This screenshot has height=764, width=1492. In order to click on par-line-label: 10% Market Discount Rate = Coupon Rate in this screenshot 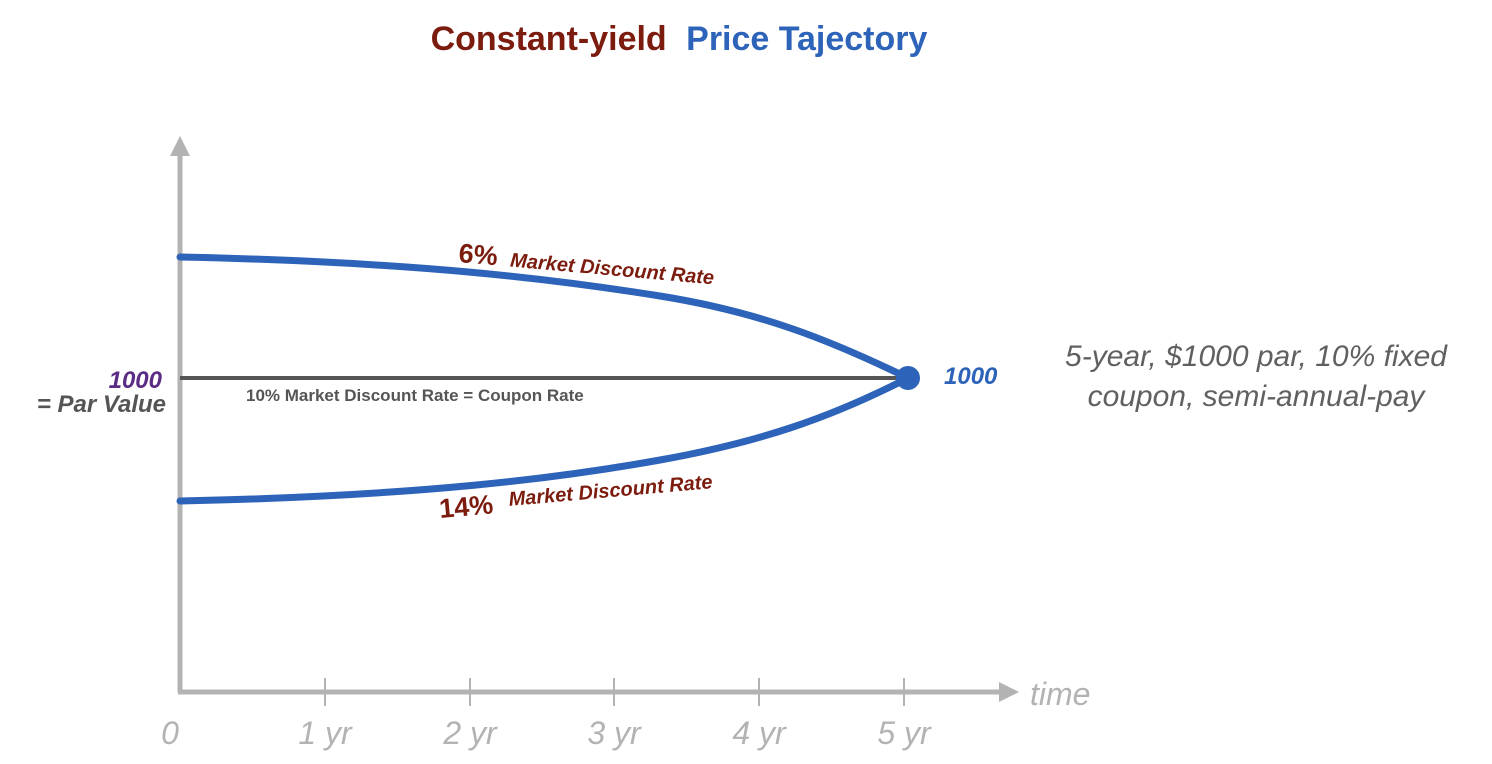, I will do `click(415, 395)`.